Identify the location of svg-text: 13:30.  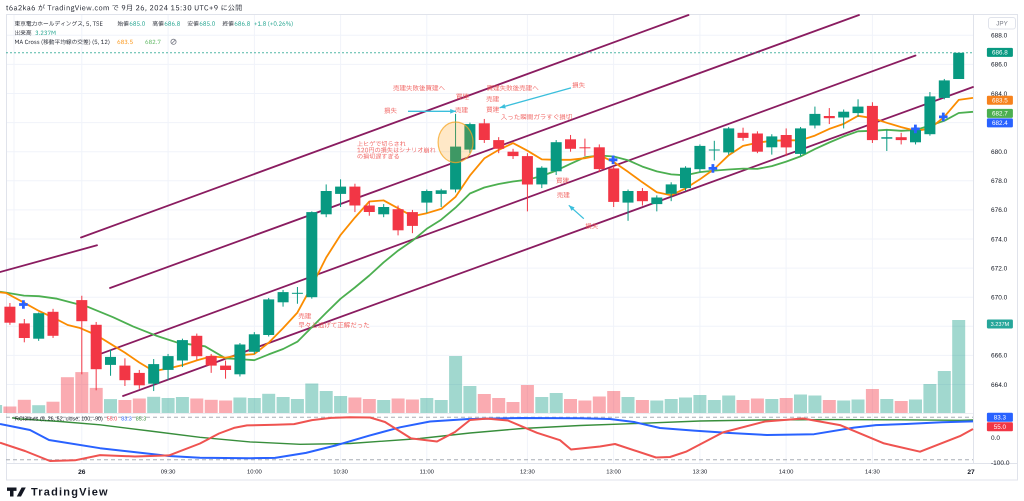
(700, 473).